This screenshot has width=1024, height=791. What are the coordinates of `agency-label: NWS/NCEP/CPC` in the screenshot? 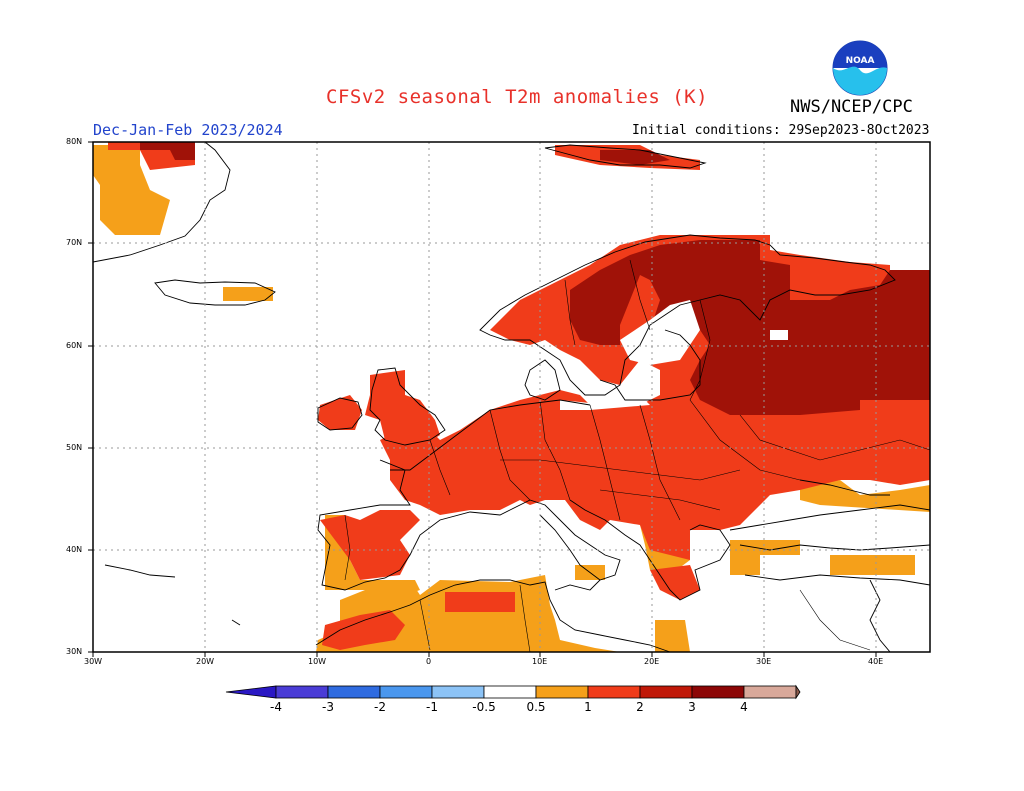 It's located at (851, 107).